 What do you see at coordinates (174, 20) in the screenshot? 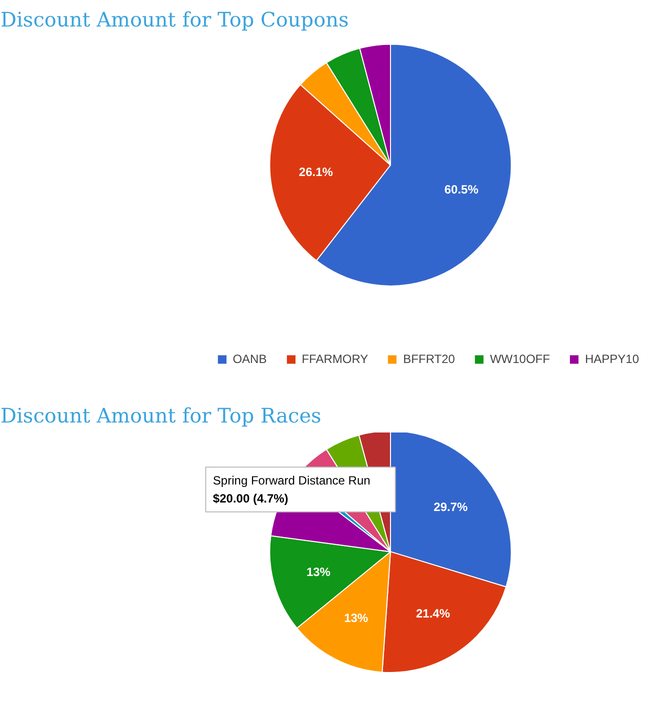
I see `chart-title: Discount Amount for Top Coupons` at bounding box center [174, 20].